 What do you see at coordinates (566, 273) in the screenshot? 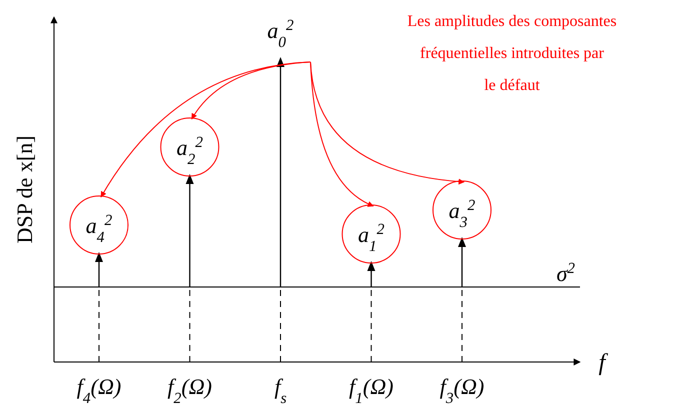
I see `ref-line-label: σ$^{2}$` at bounding box center [566, 273].